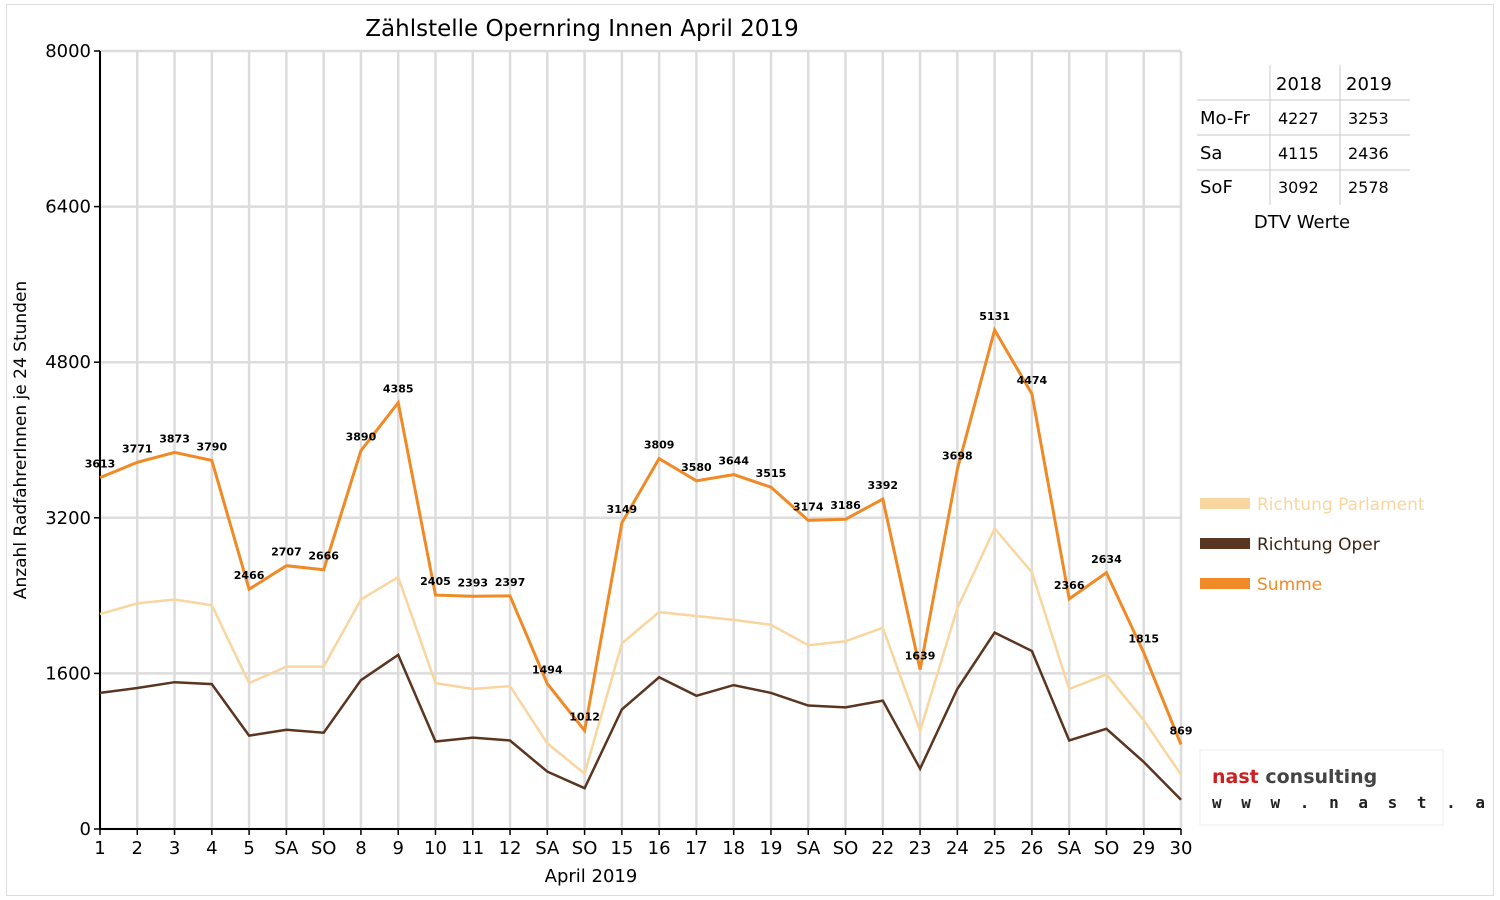  What do you see at coordinates (1032, 380) in the screenshot?
I see `data-label: 4474` at bounding box center [1032, 380].